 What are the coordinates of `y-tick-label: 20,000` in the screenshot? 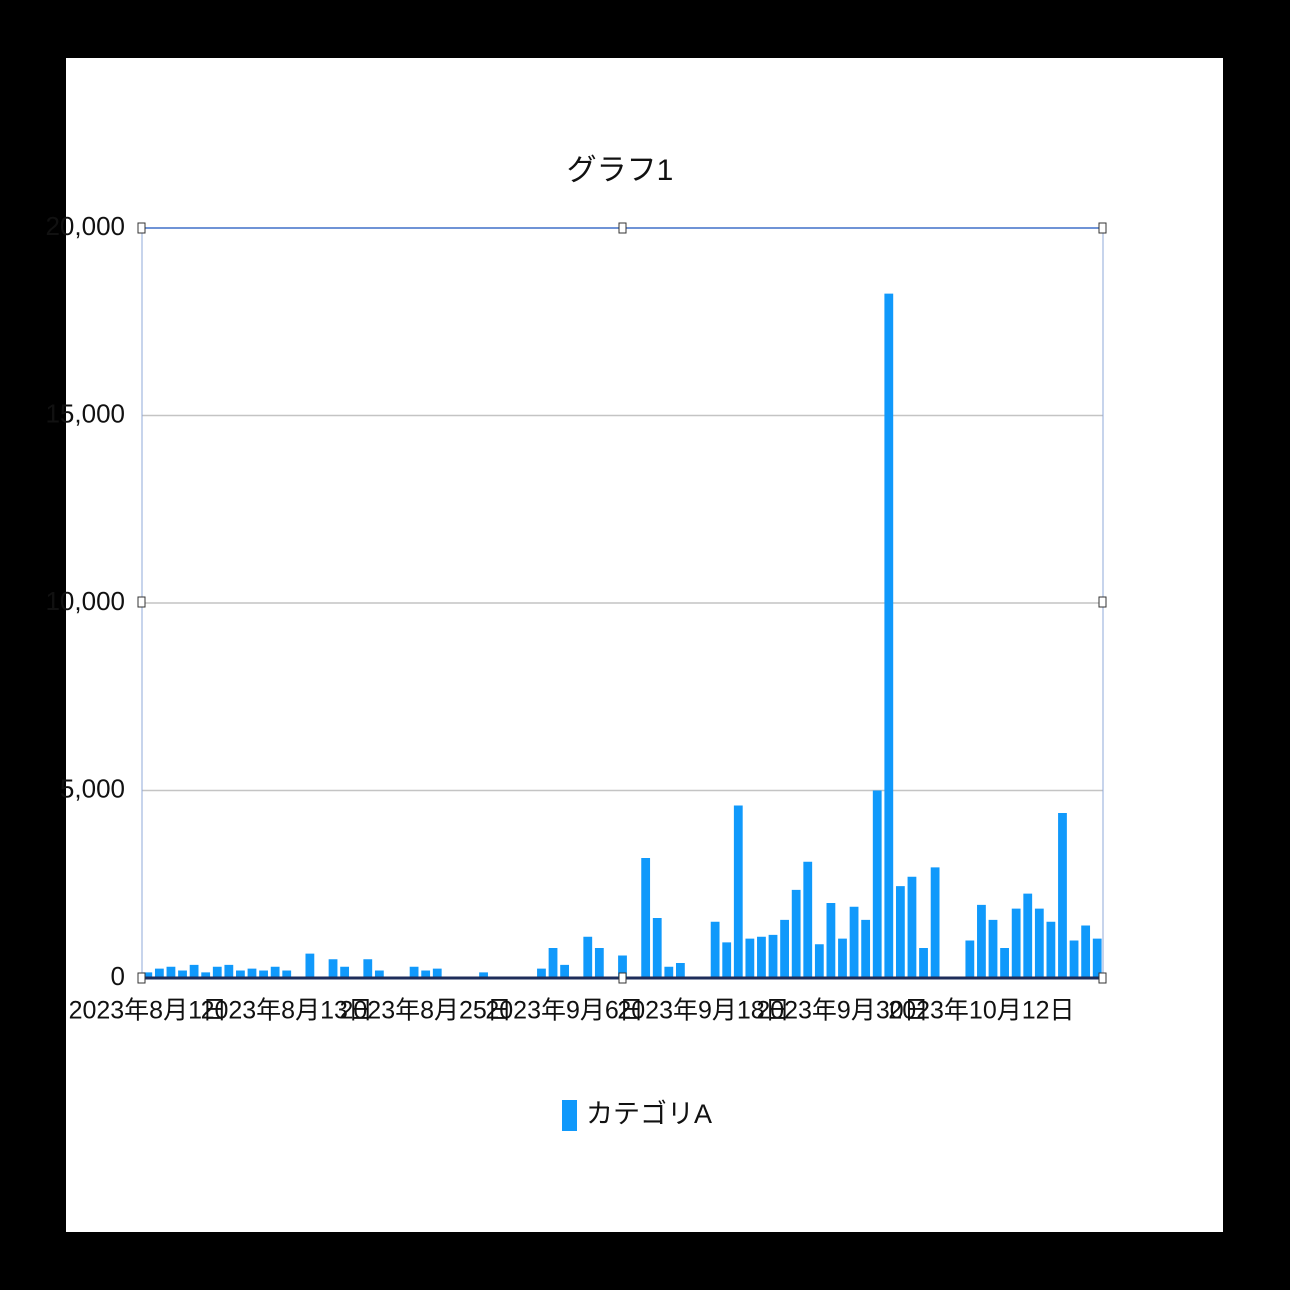 It's located at (85, 226).